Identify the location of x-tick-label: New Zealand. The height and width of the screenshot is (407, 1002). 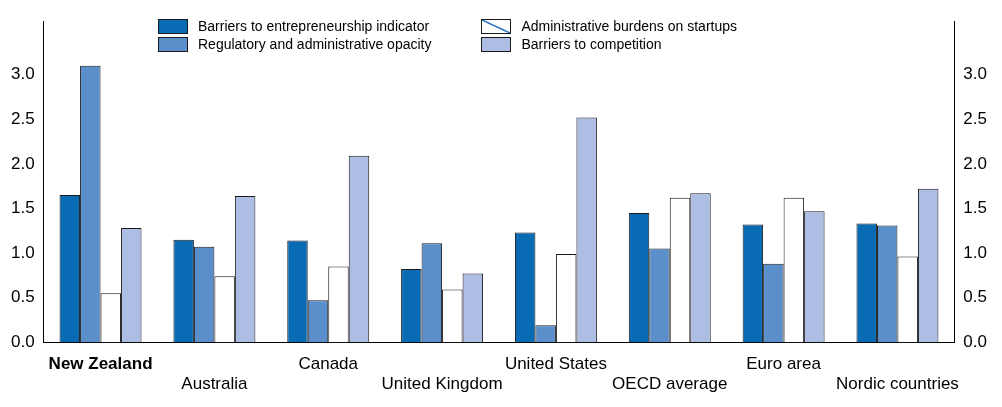
(100, 364).